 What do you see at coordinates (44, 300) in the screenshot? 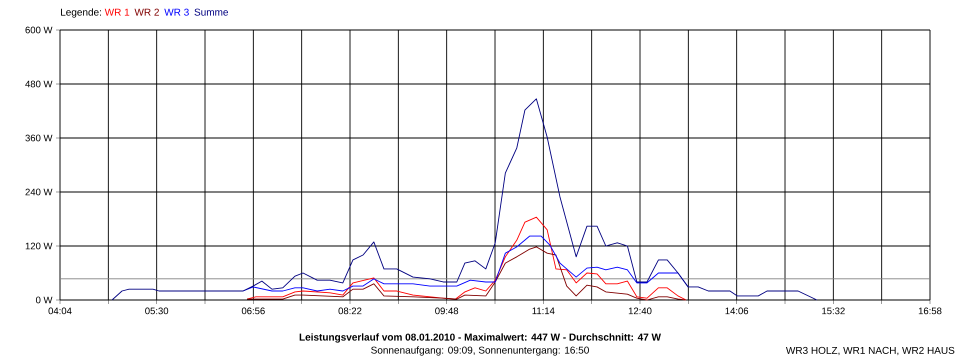
I see `y-tick-label: 0 W` at bounding box center [44, 300].